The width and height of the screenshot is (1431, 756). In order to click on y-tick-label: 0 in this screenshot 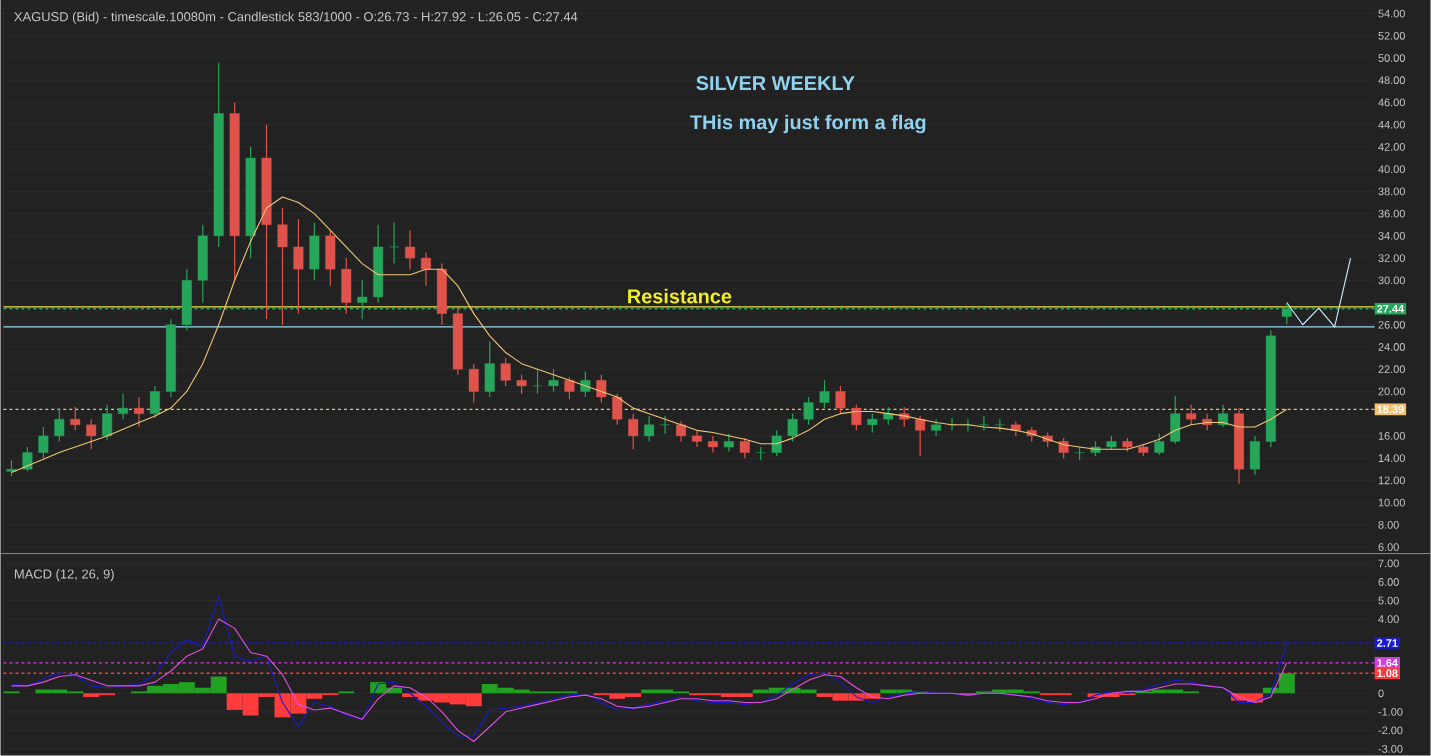, I will do `click(1381, 693)`.